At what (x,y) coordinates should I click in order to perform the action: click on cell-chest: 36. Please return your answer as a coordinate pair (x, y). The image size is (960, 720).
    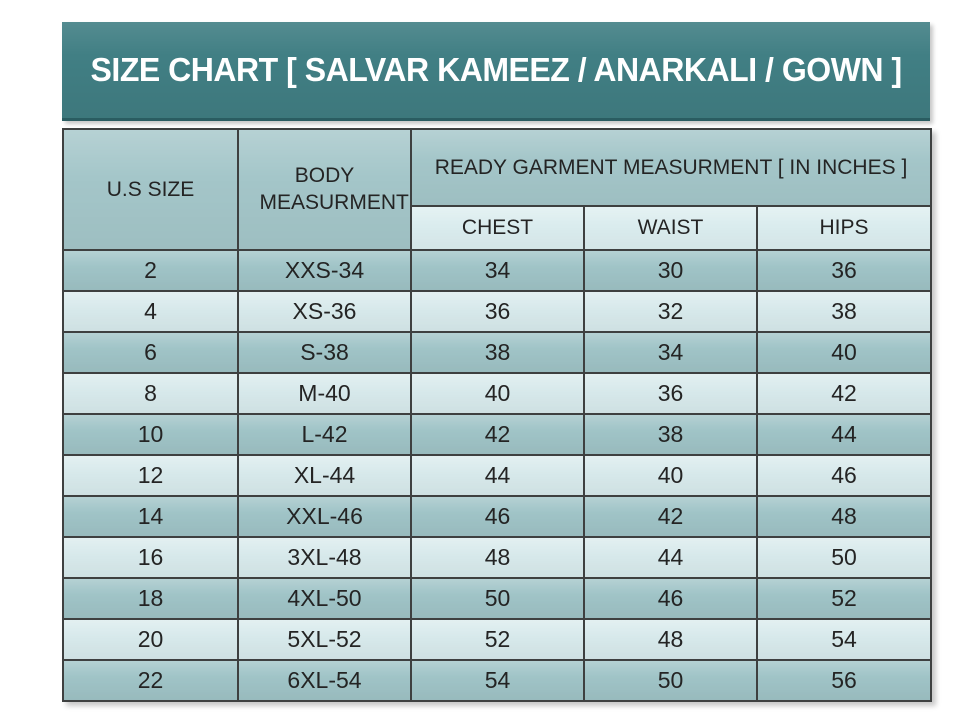
    Looking at the image, I should click on (497, 311).